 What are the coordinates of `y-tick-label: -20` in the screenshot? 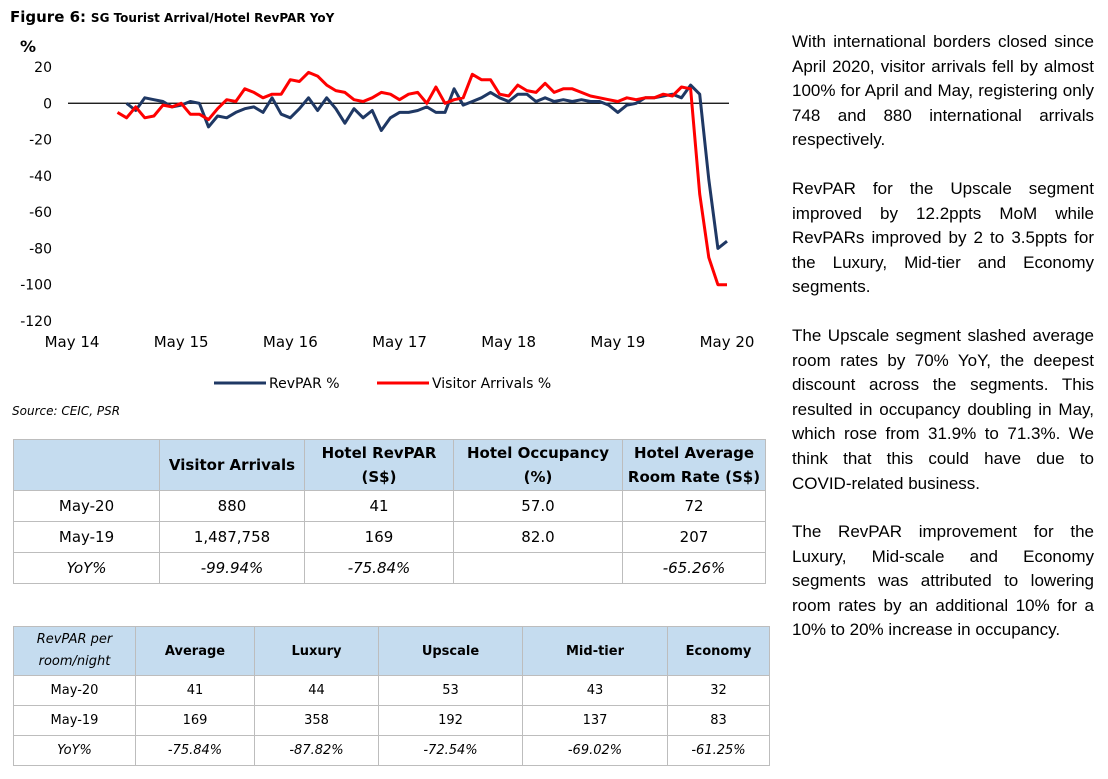 It's located at (40, 141).